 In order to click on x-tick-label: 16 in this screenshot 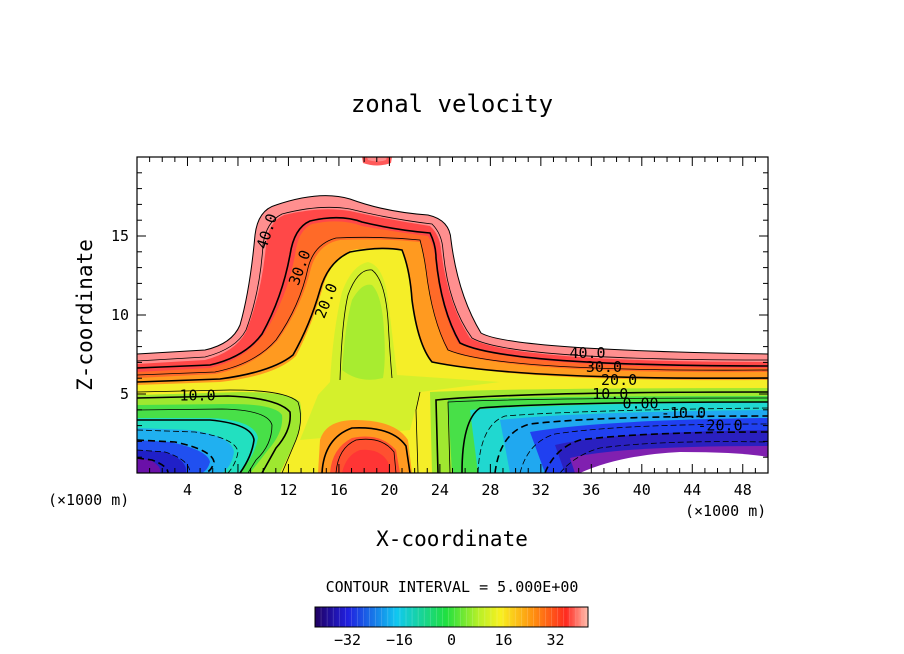, I will do `click(339, 490)`.